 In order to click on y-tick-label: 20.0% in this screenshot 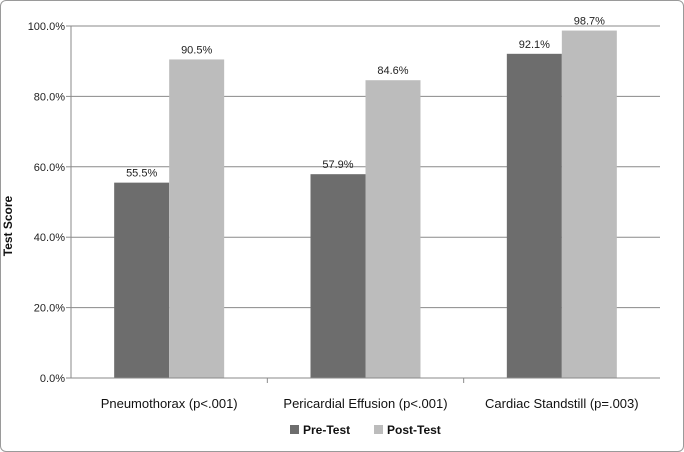, I will do `click(49, 309)`.